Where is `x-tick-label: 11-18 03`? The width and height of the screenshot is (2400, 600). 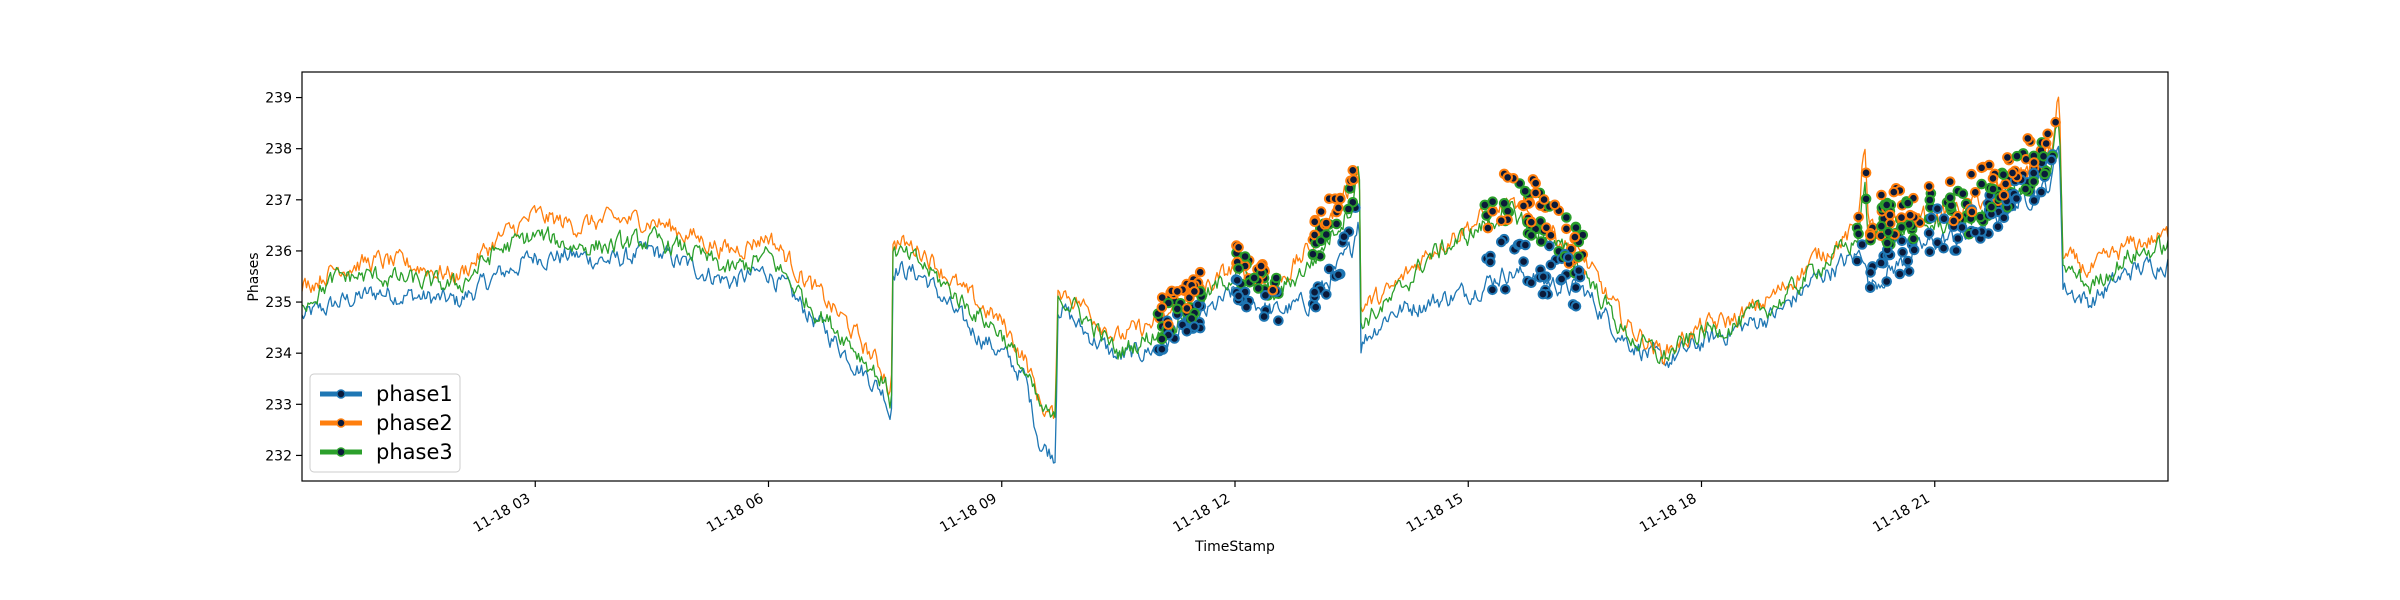
x-tick-label: 11-18 03 is located at coordinates (502, 513).